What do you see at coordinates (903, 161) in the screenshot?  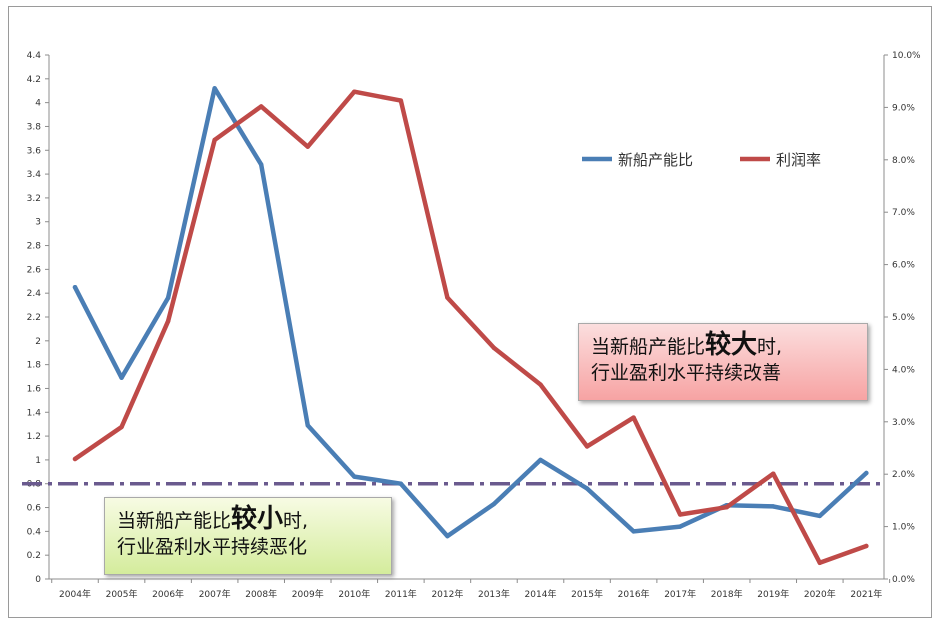 I see `y-right-tick-label: 8.0%` at bounding box center [903, 161].